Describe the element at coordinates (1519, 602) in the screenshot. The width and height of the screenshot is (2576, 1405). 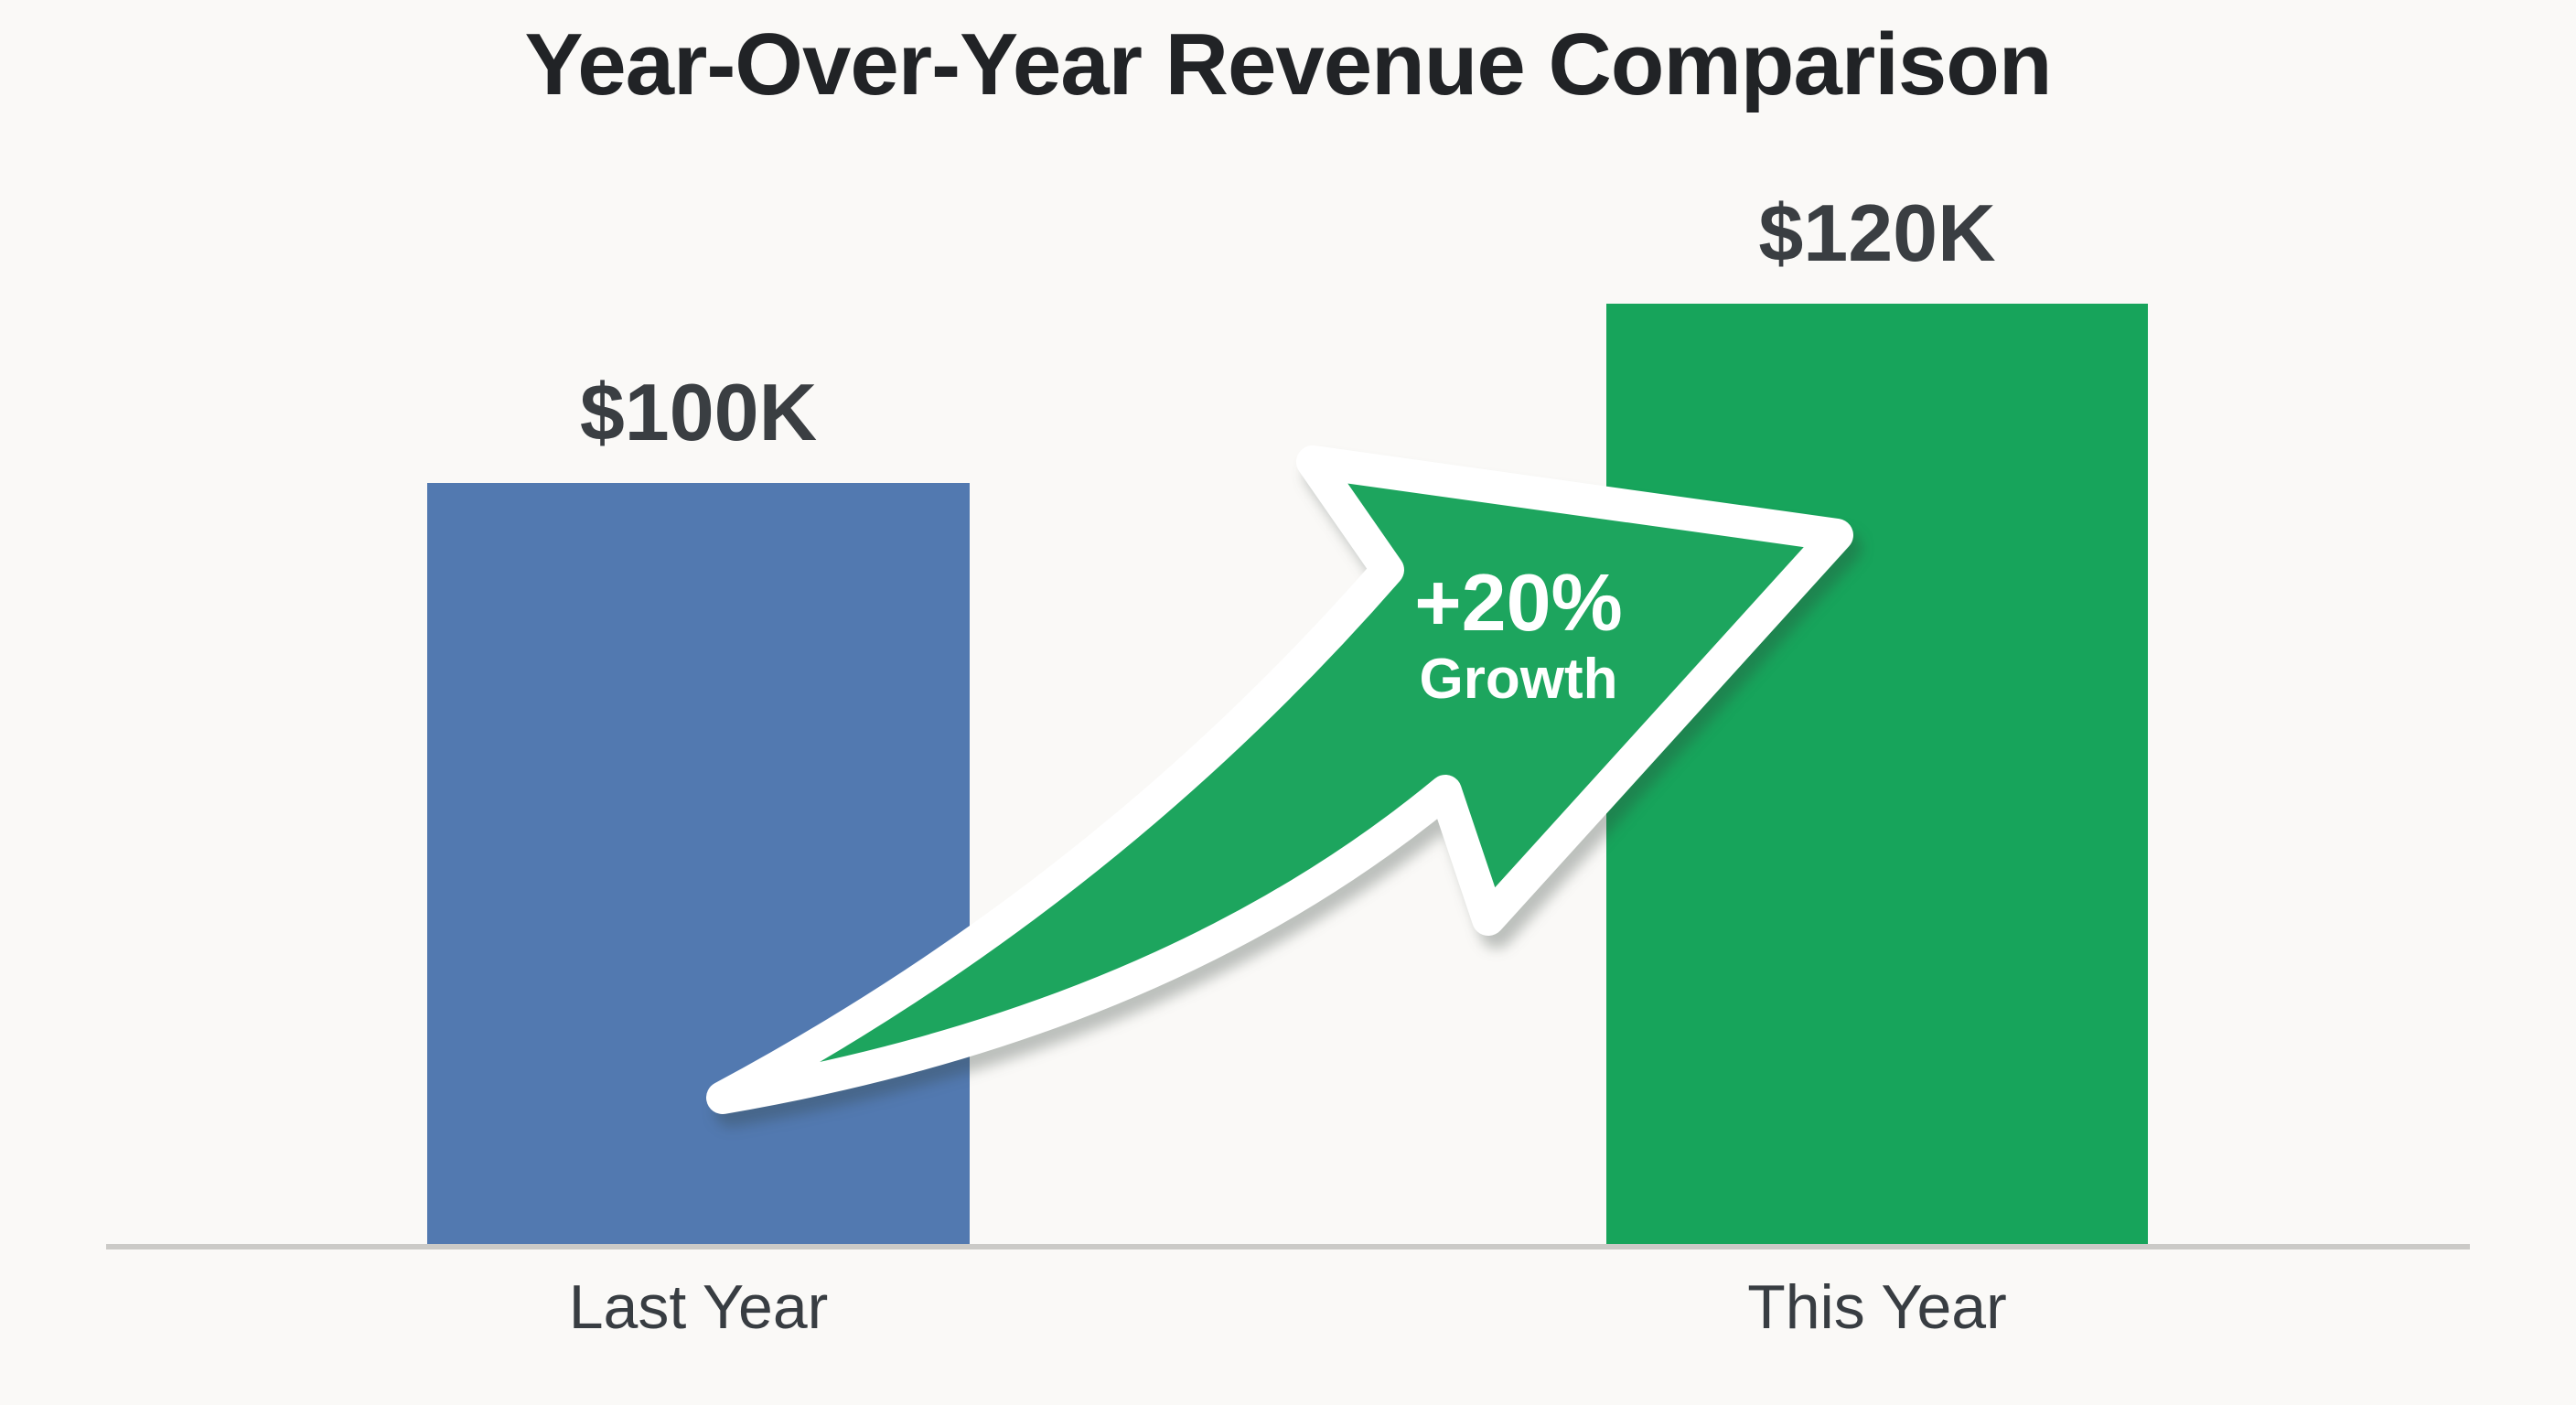
I see `growth-percent: +20%` at that location.